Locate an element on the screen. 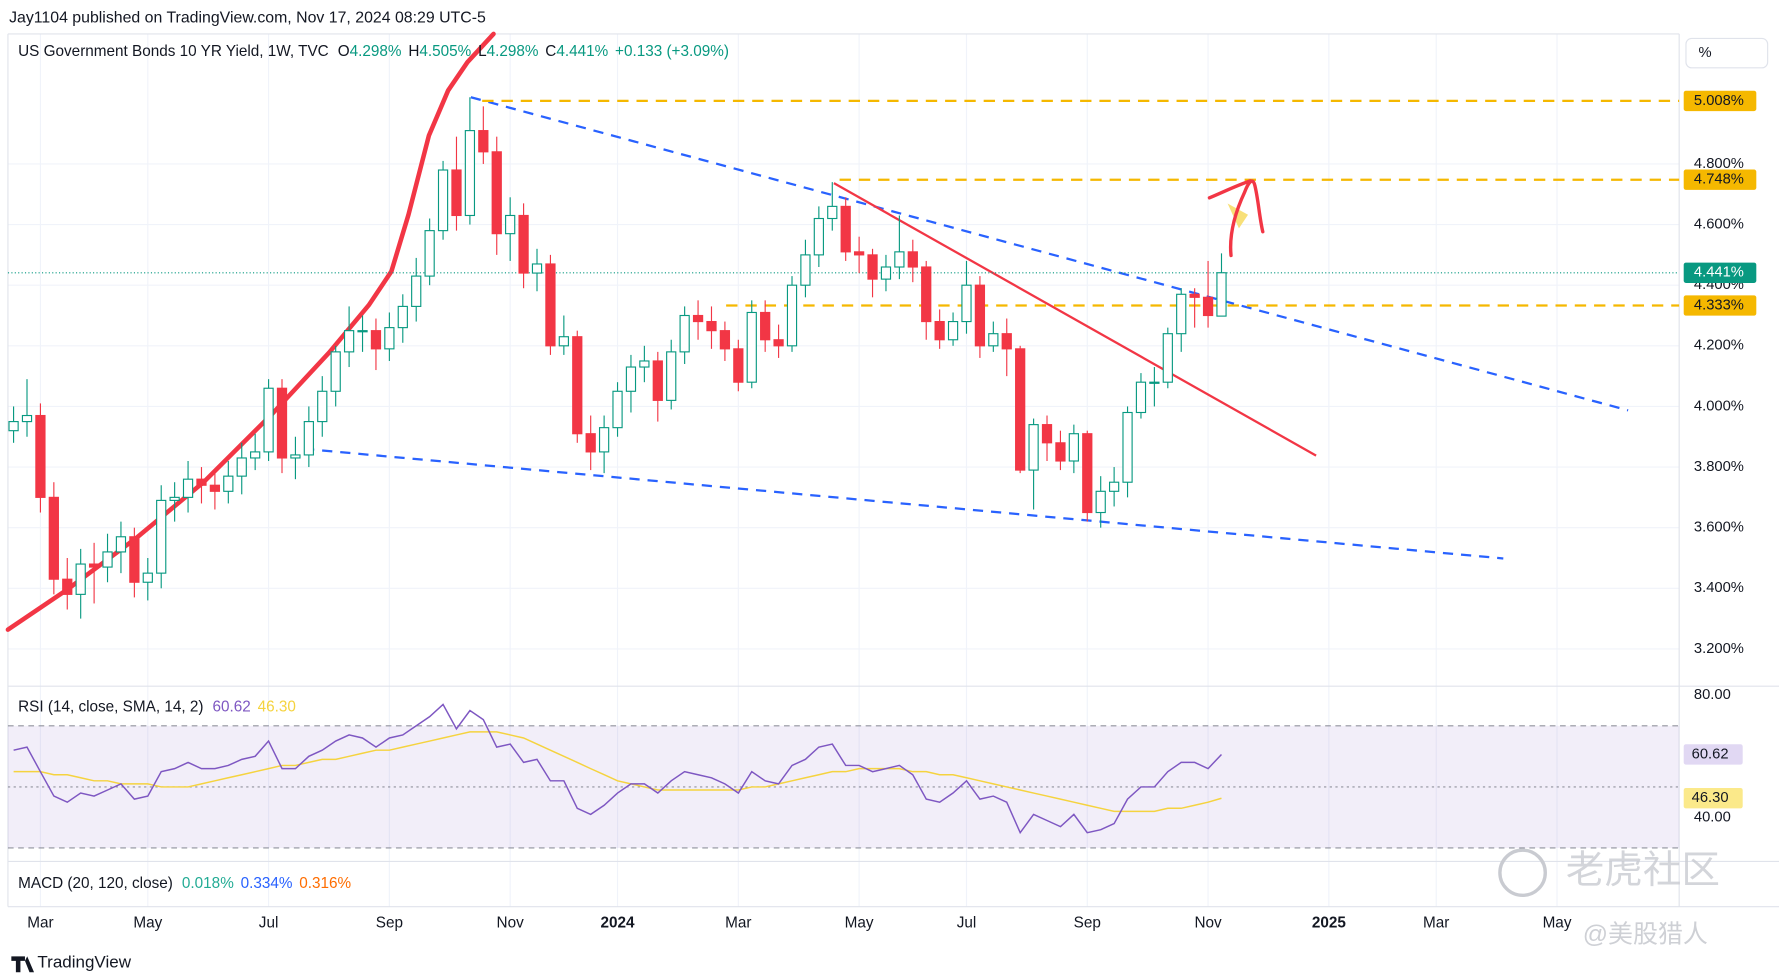 The width and height of the screenshot is (1779, 979). unit-button is located at coordinates (1727, 53).